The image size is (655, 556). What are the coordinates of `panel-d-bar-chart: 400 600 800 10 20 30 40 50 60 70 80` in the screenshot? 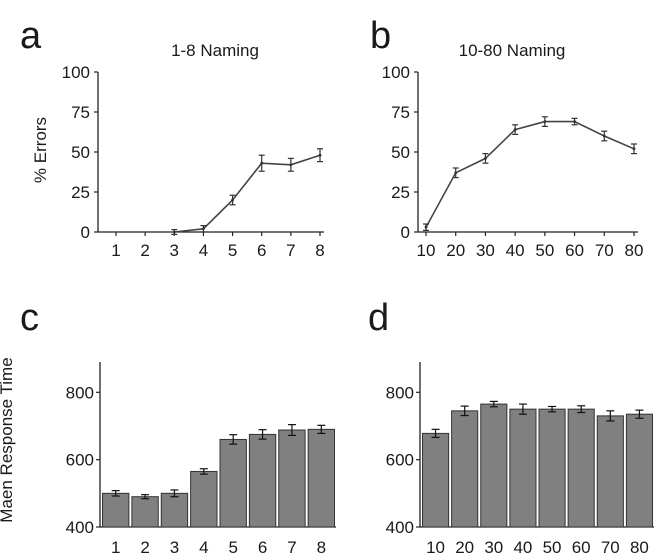 It's located at (520, 459).